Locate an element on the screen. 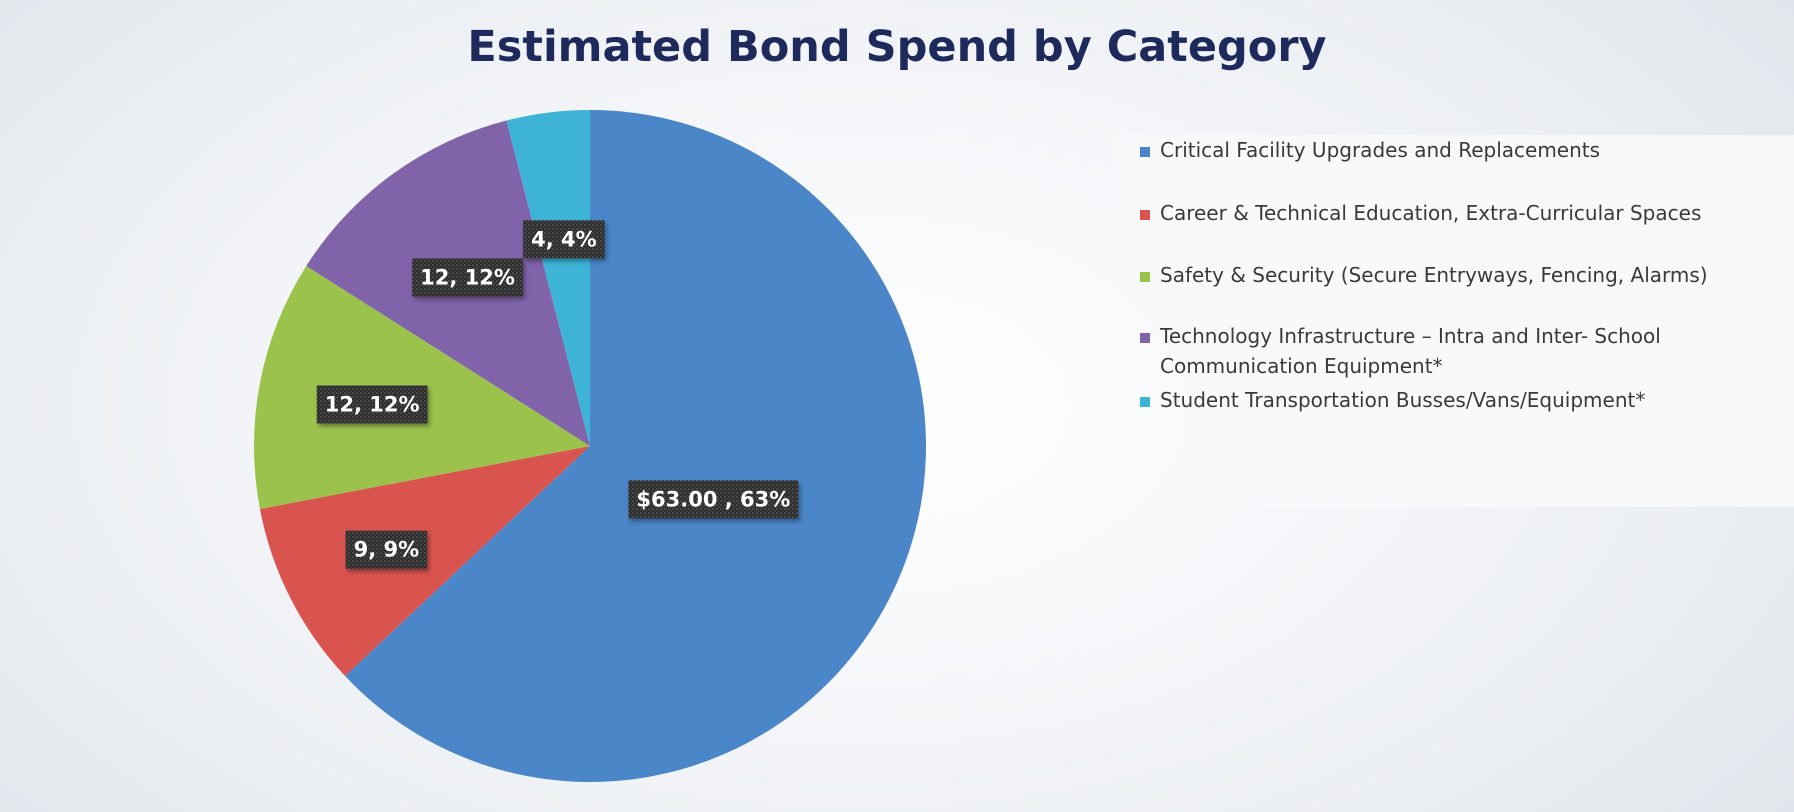  data-label-4: 12, 12% is located at coordinates (467, 277).